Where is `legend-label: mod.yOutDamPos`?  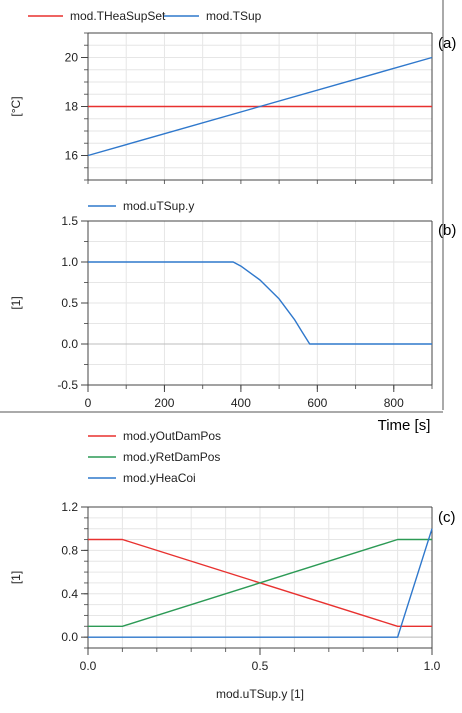 legend-label: mod.yOutDamPos is located at coordinates (172, 436).